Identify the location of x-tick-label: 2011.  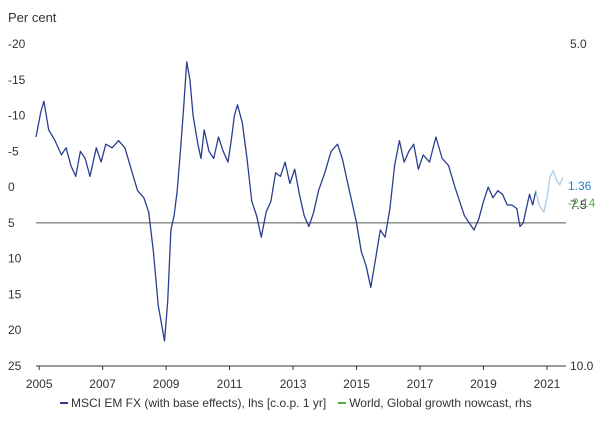
(230, 384).